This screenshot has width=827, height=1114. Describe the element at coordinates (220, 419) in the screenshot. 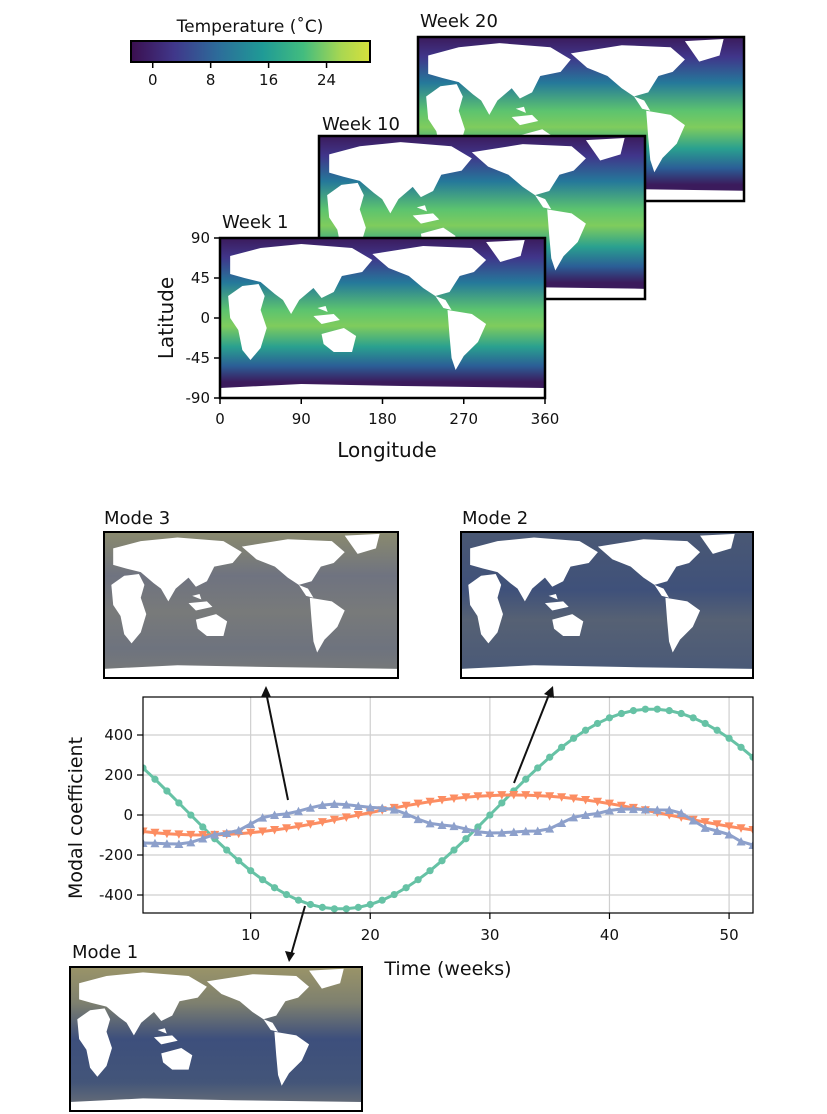

I see `snapshot-x-tick: 0` at that location.